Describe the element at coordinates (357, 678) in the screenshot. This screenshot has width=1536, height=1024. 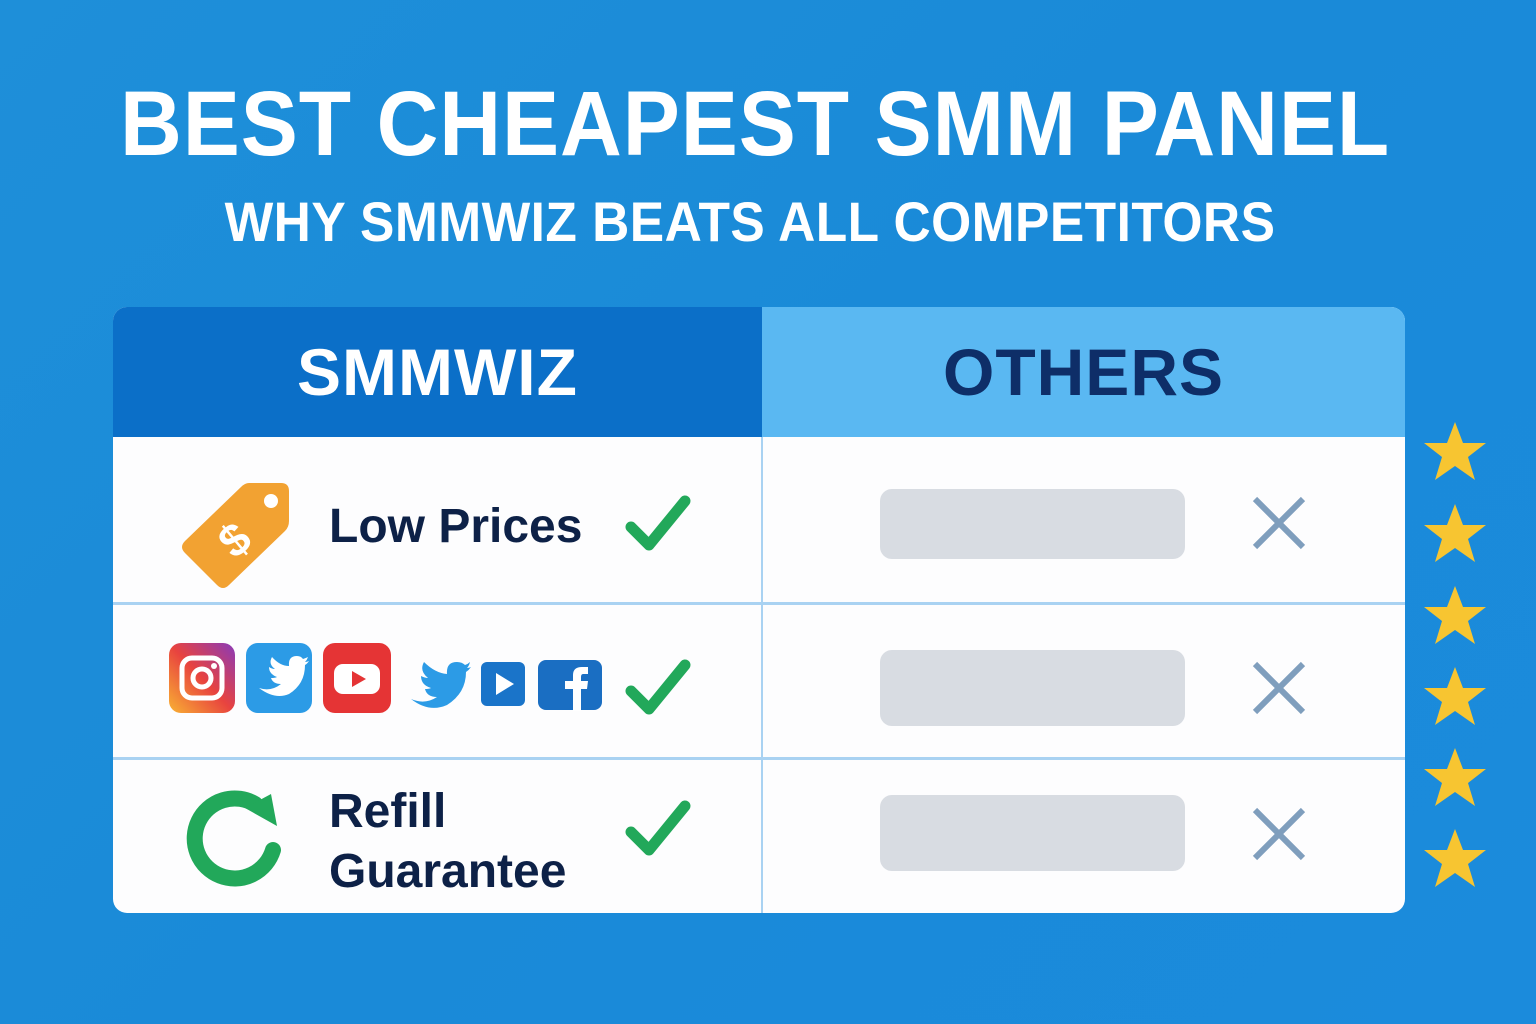
I see `youtube-icon` at that location.